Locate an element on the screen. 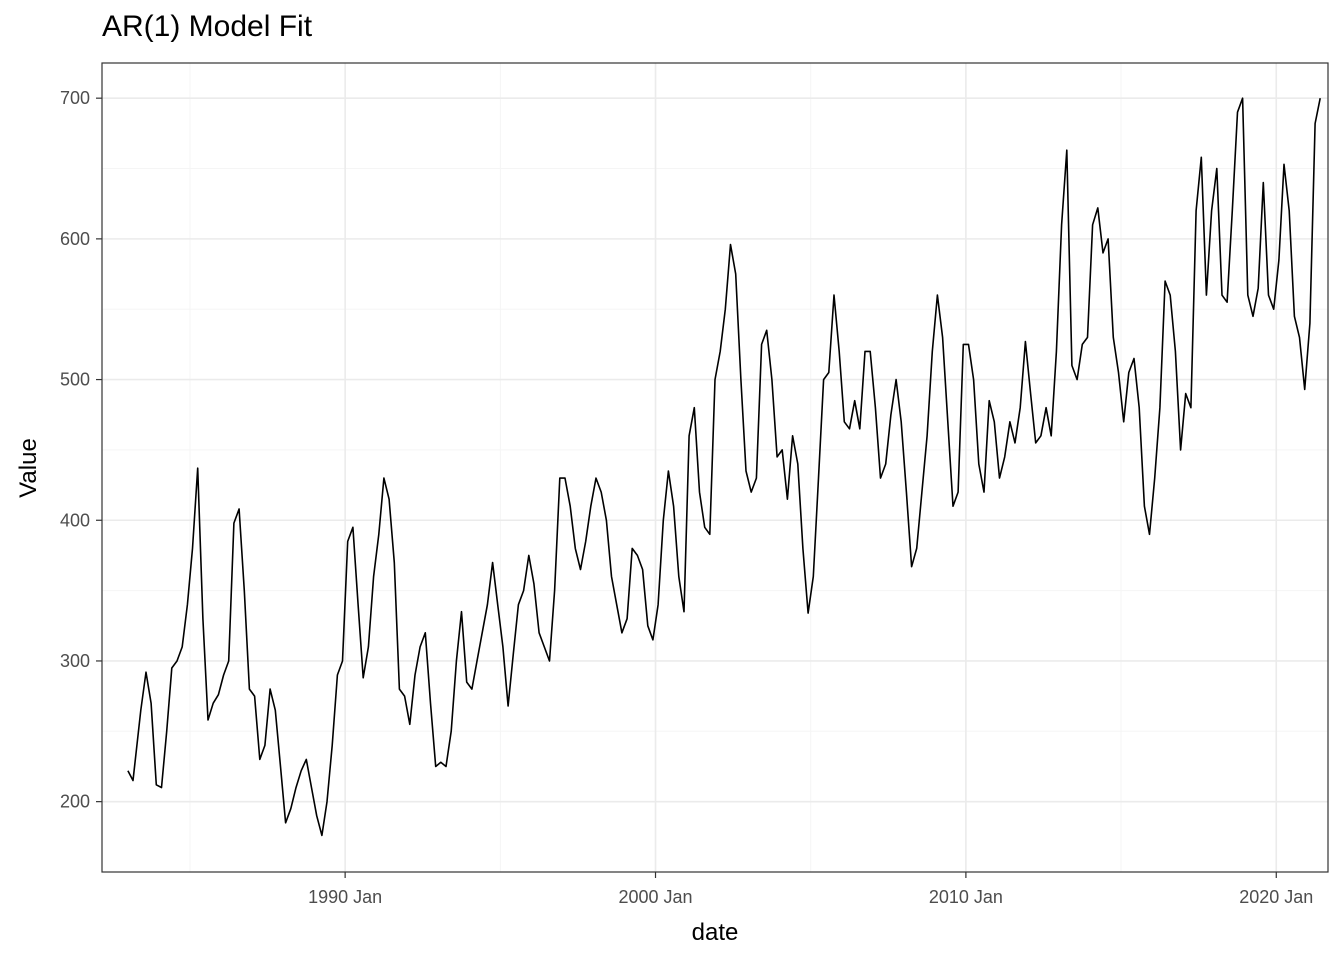  x-tick-label: 2010 Jan is located at coordinates (966, 897).